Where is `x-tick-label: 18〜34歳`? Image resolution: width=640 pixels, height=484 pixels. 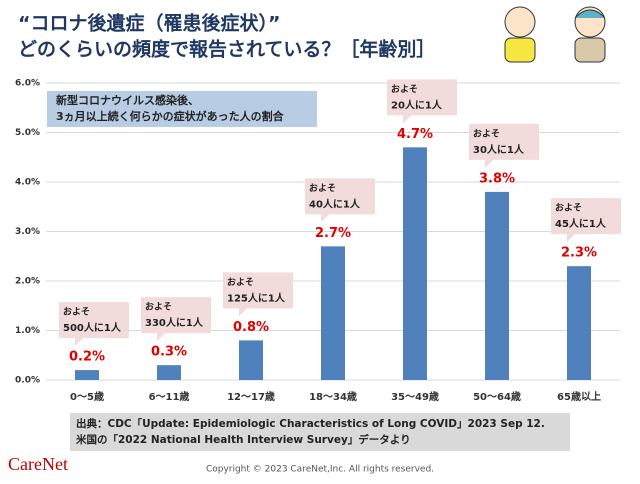
x-tick-label: 18〜34歳 is located at coordinates (333, 396).